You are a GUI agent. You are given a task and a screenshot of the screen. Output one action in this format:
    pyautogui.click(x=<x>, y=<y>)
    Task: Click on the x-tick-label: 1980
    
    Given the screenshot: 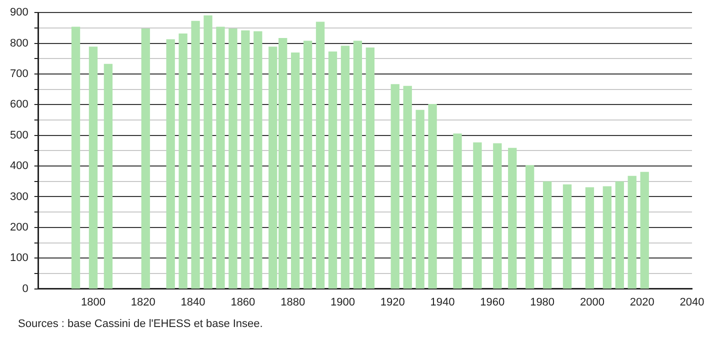 What is the action you would take?
    pyautogui.click(x=542, y=302)
    